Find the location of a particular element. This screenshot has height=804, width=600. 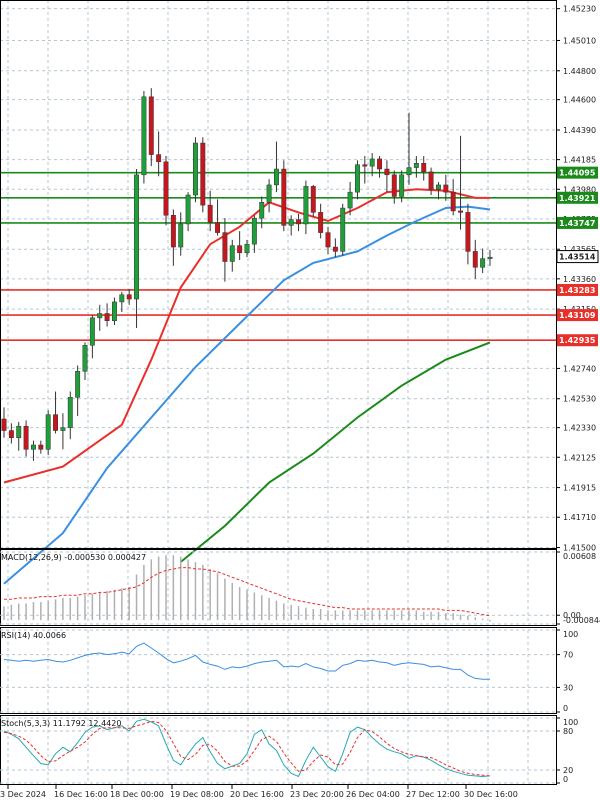

current-price-label: 1.43514 is located at coordinates (577, 257).